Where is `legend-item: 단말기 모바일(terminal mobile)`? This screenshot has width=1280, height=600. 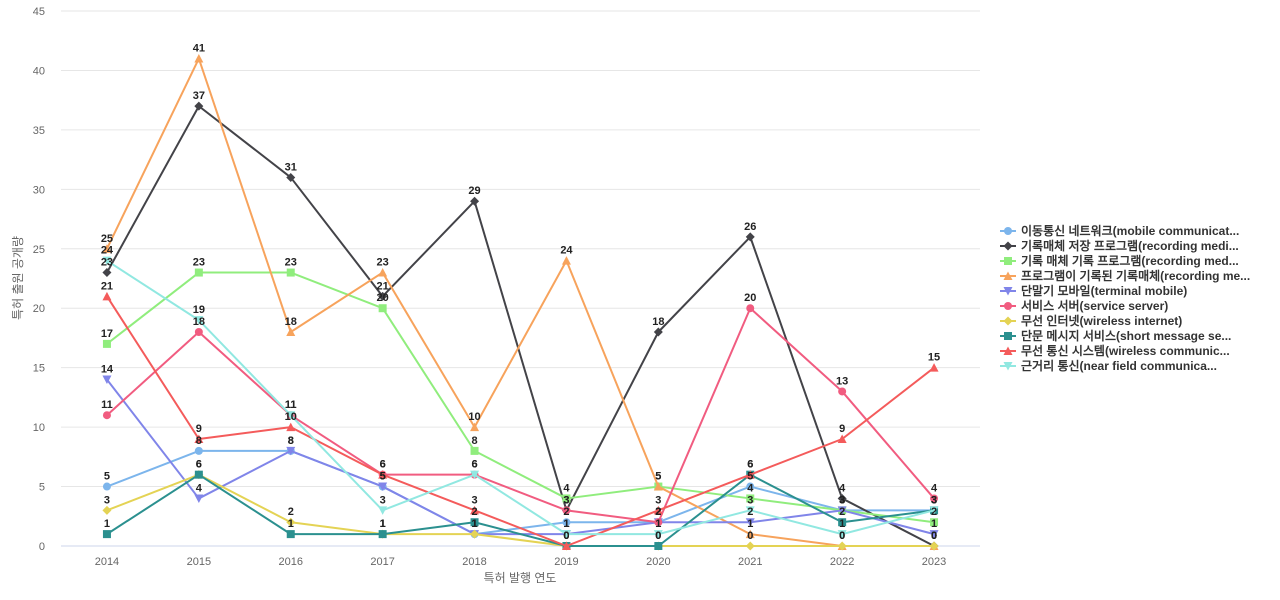 legend-item: 단말기 모바일(terminal mobile) is located at coordinates (1093, 290).